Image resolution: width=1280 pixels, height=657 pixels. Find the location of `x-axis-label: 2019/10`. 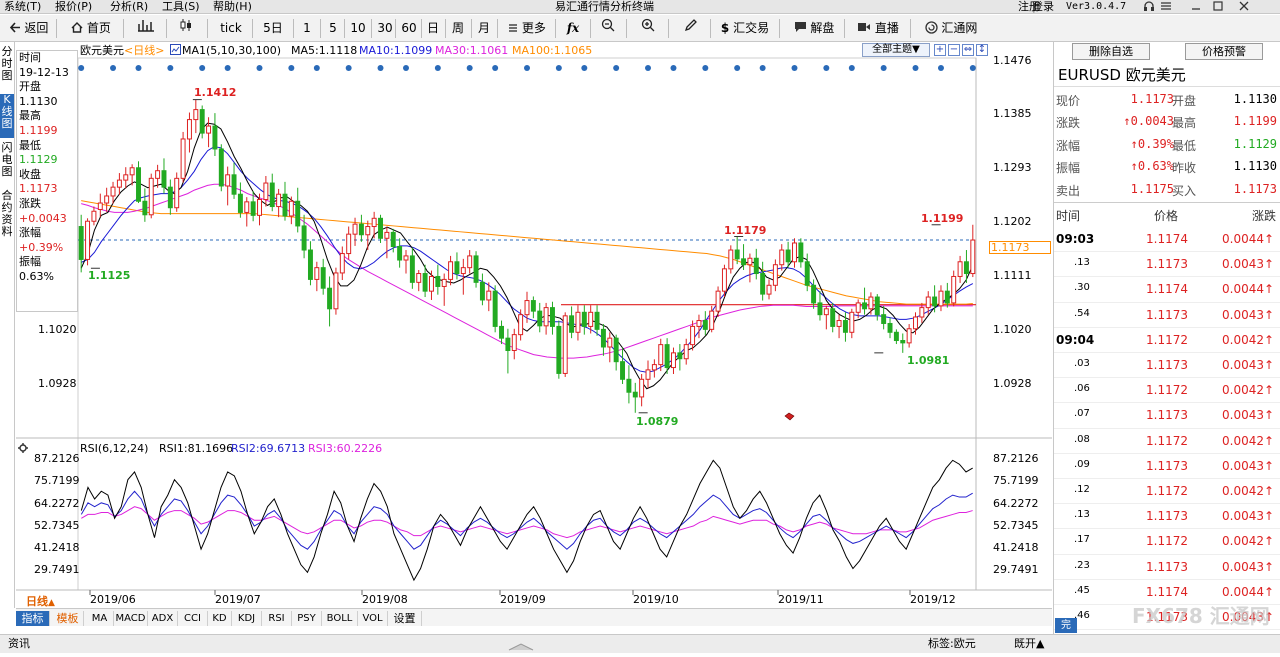

x-axis-label: 2019/10 is located at coordinates (656, 599).